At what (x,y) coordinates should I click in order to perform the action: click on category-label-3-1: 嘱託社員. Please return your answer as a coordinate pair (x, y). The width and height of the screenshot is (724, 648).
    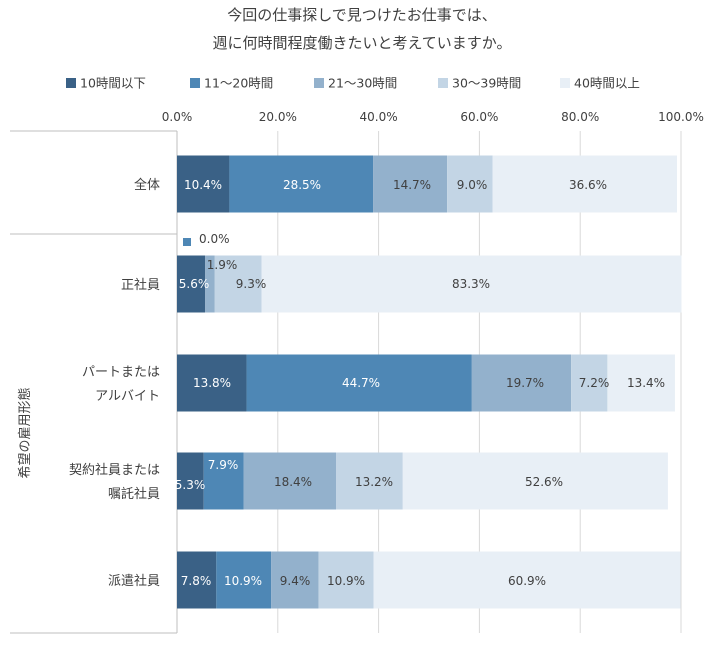
    Looking at the image, I should click on (134, 494).